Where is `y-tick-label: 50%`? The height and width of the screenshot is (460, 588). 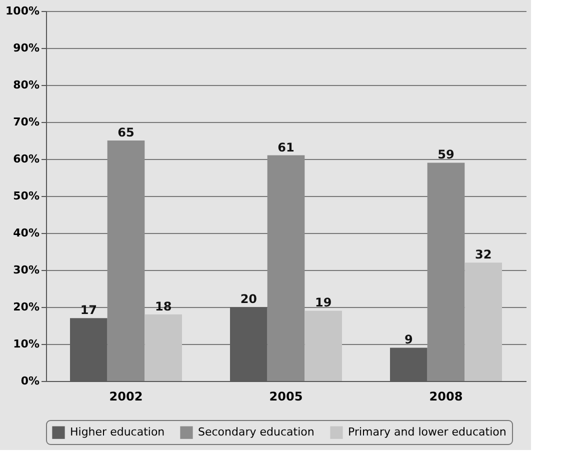 y-tick-label: 50% is located at coordinates (26, 196).